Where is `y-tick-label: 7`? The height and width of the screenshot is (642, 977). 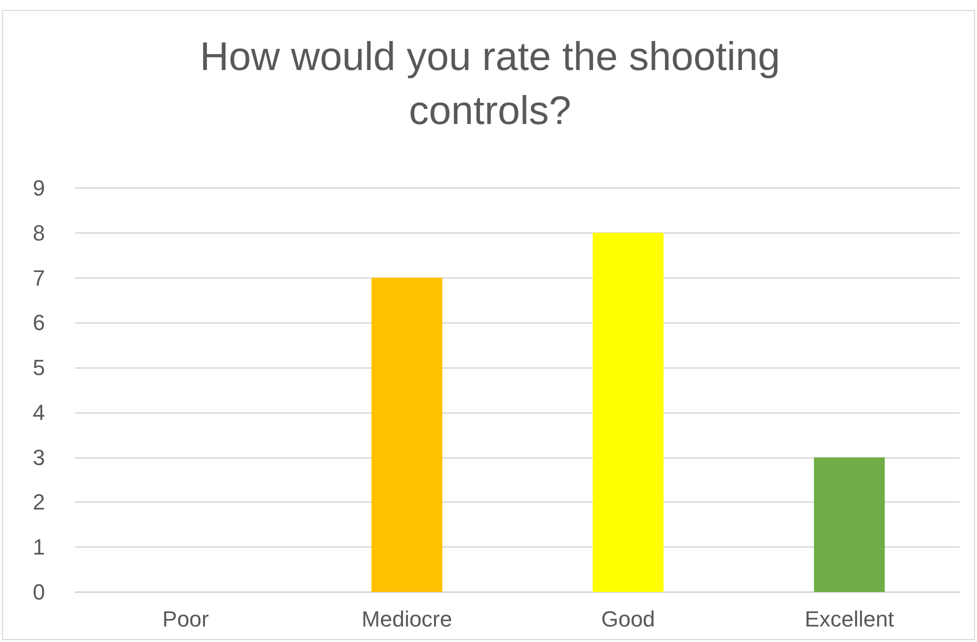
y-tick-label: 7 is located at coordinates (38, 277).